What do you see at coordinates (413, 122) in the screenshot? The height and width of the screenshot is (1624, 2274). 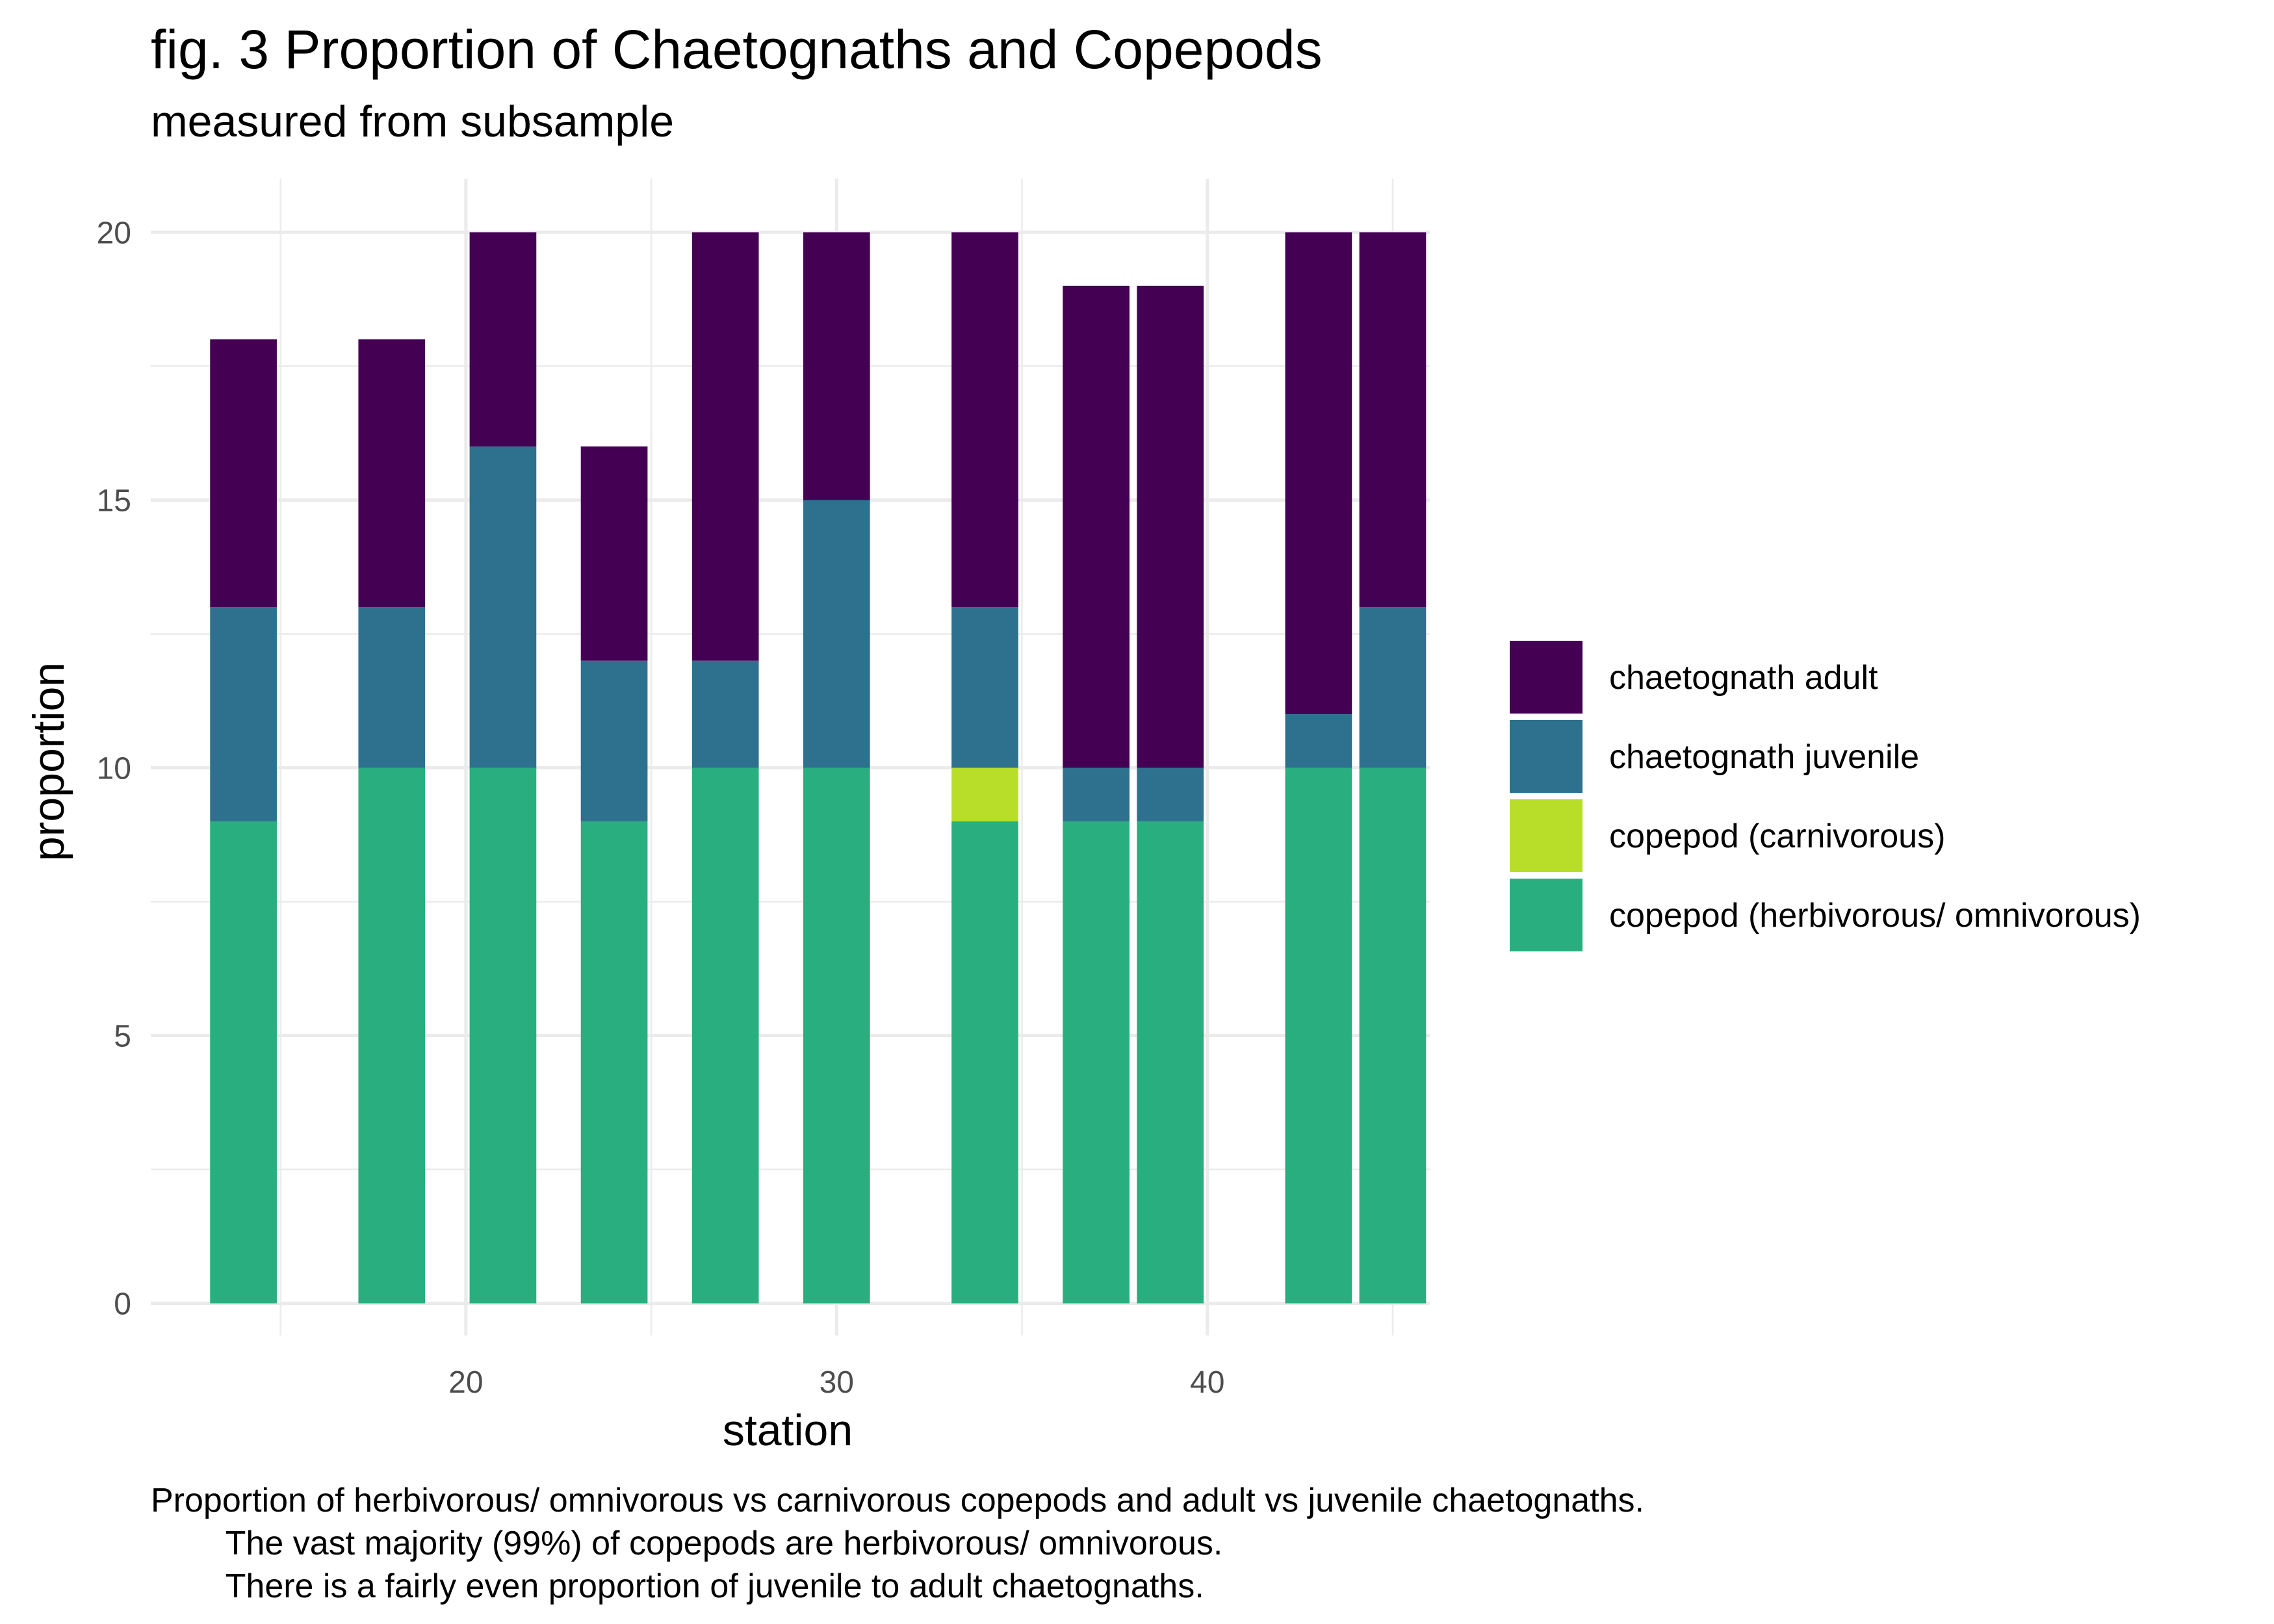 I see `chart-subtitle: measured from subsample` at bounding box center [413, 122].